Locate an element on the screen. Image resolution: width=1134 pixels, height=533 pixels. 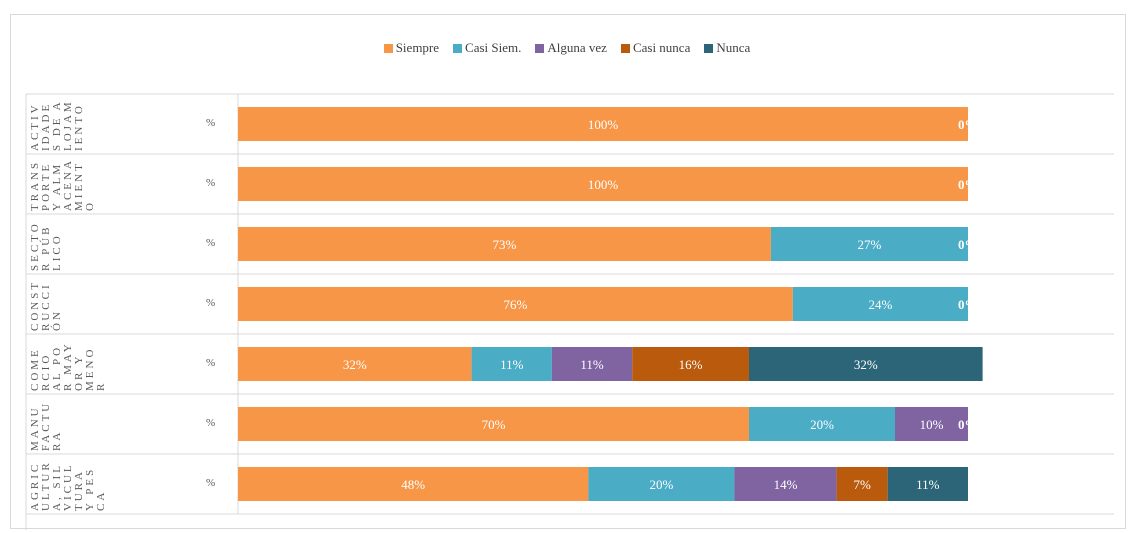
legend-label: Alguna vez is located at coordinates (577, 47).